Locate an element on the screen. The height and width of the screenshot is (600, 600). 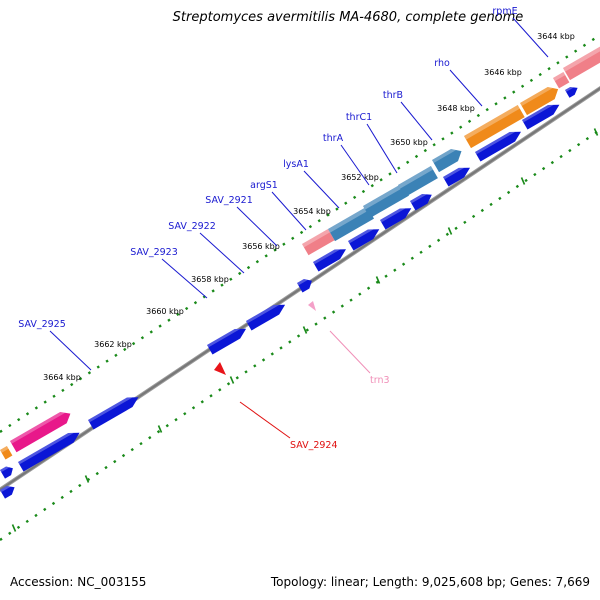
leader-thra is located at coordinates (355, 165).